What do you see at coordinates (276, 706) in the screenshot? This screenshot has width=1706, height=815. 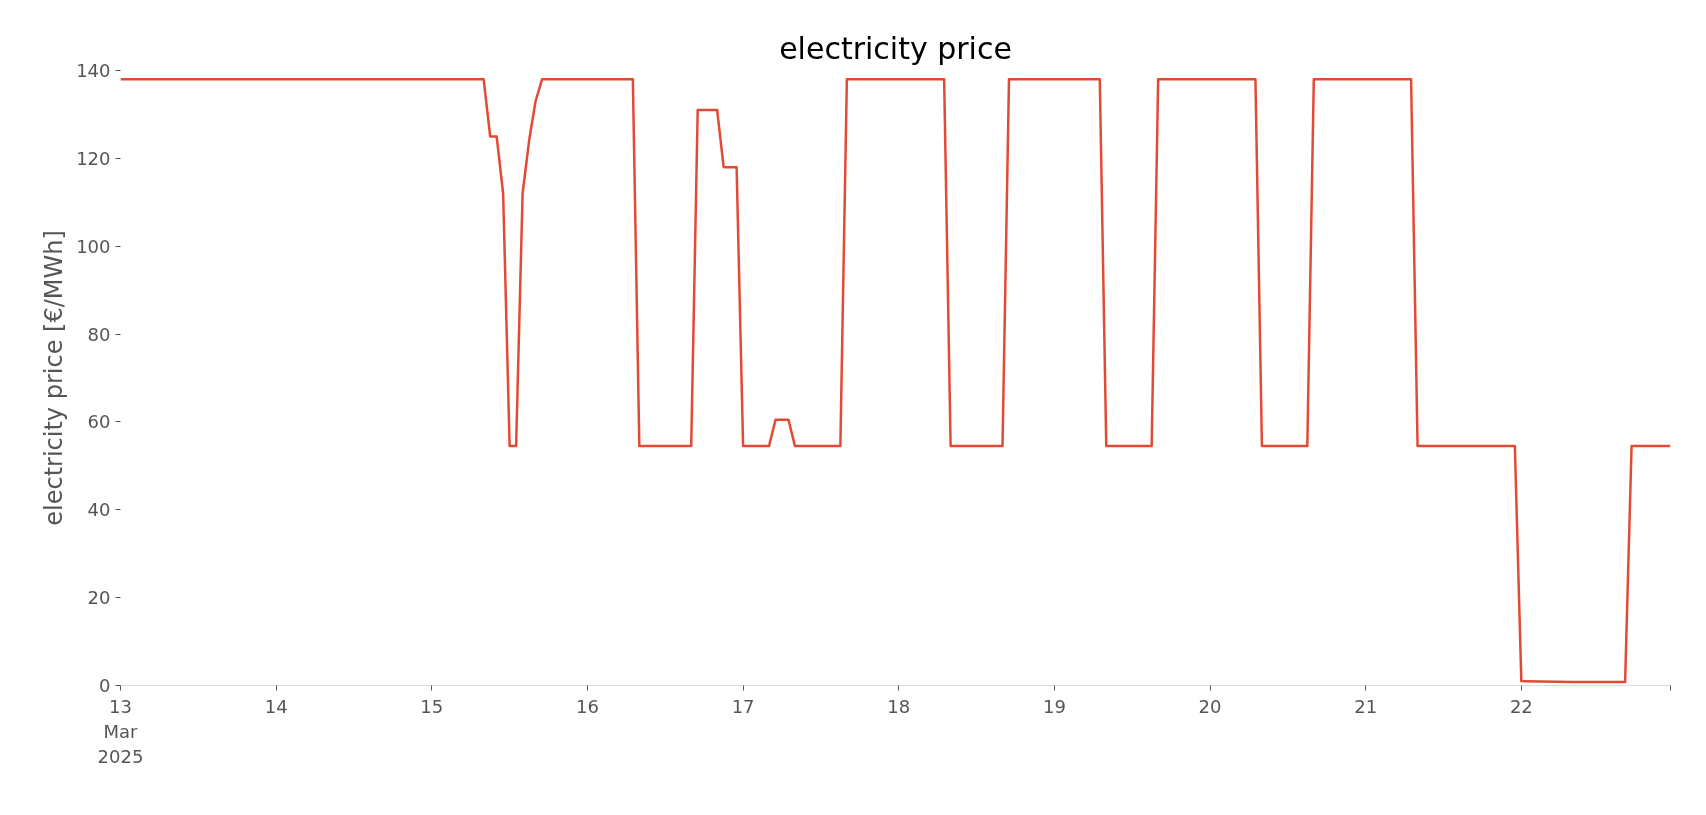 I see `x-tick-label: 14` at bounding box center [276, 706].